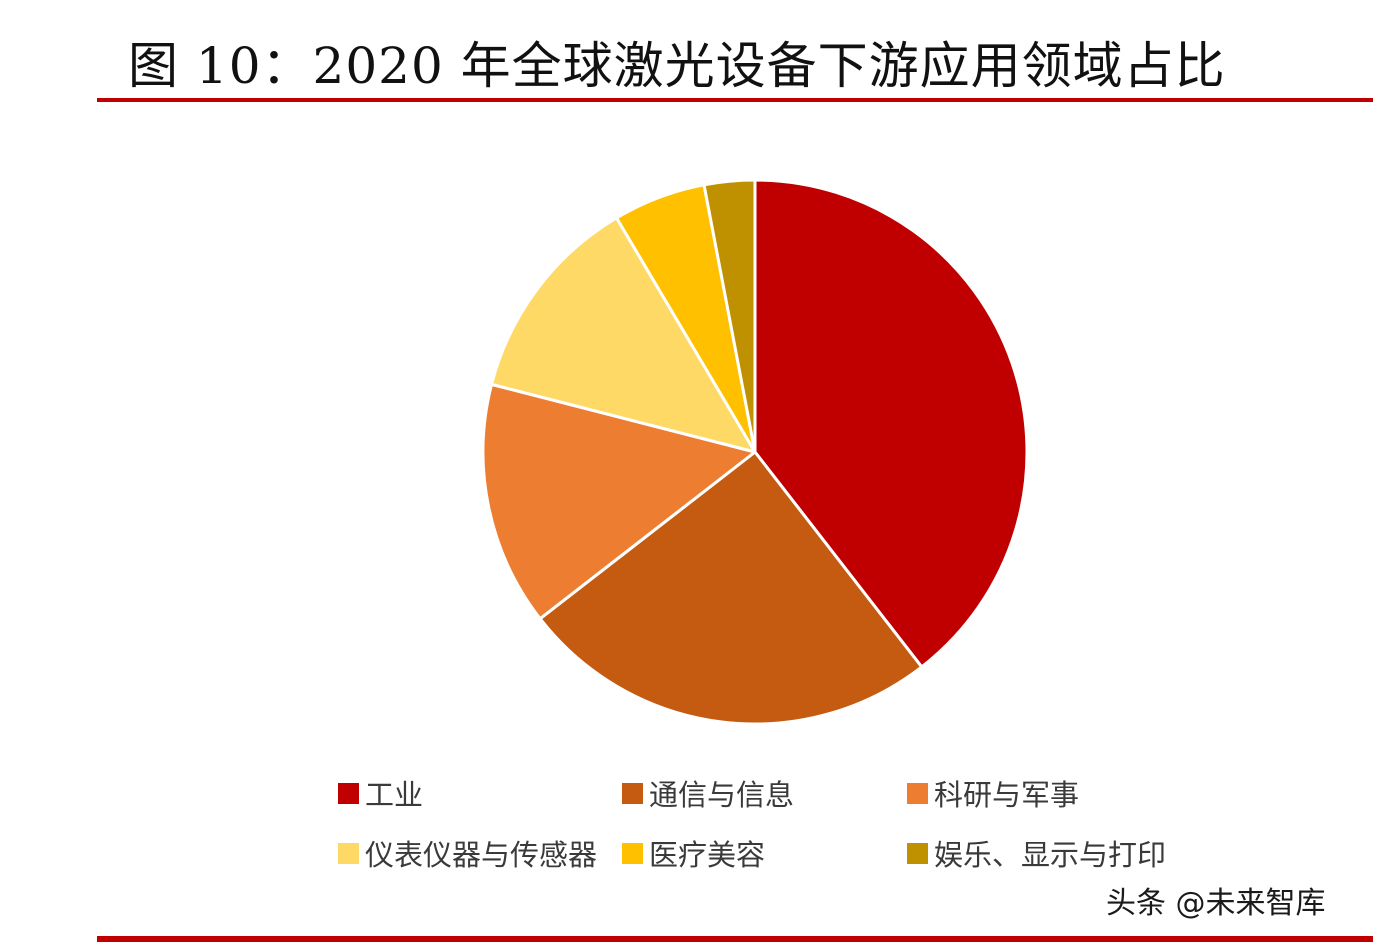 The height and width of the screenshot is (942, 1388). I want to click on legend-label: 工业, so click(394, 795).